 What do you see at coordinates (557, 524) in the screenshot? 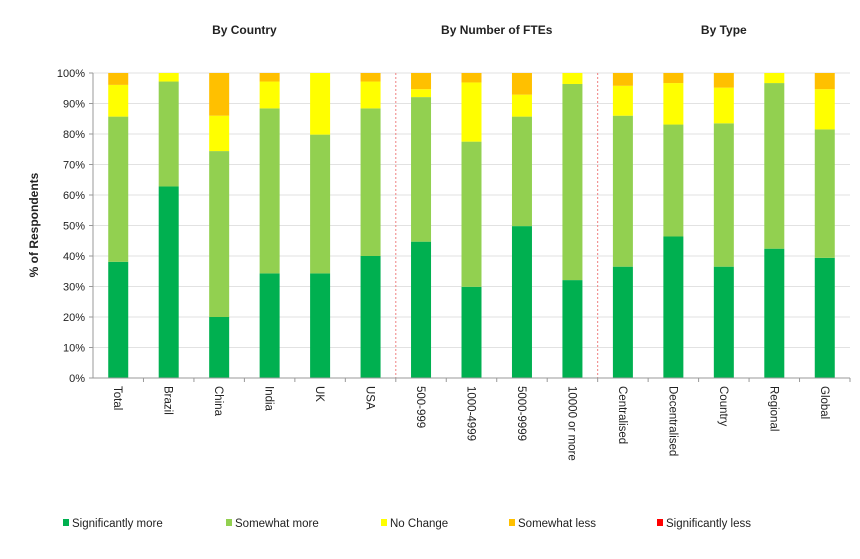
I see `legend-label: Somewhat less` at bounding box center [557, 524].